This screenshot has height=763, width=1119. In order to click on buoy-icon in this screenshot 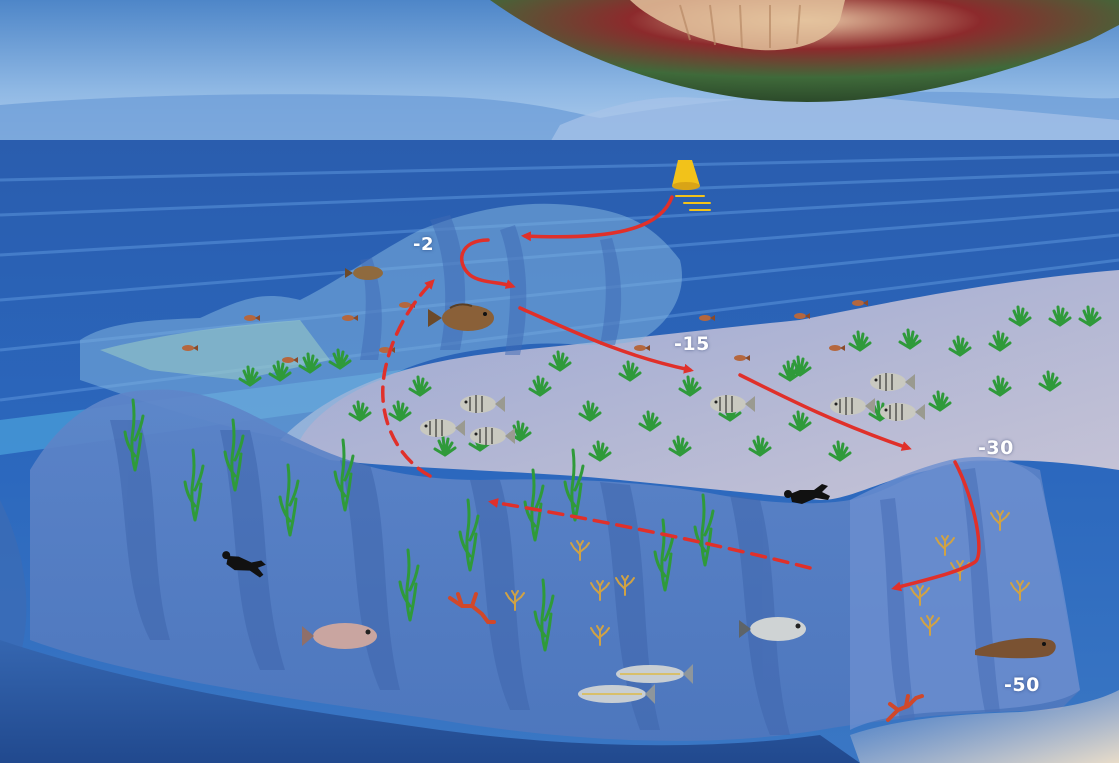, I will do `click(691, 185)`.